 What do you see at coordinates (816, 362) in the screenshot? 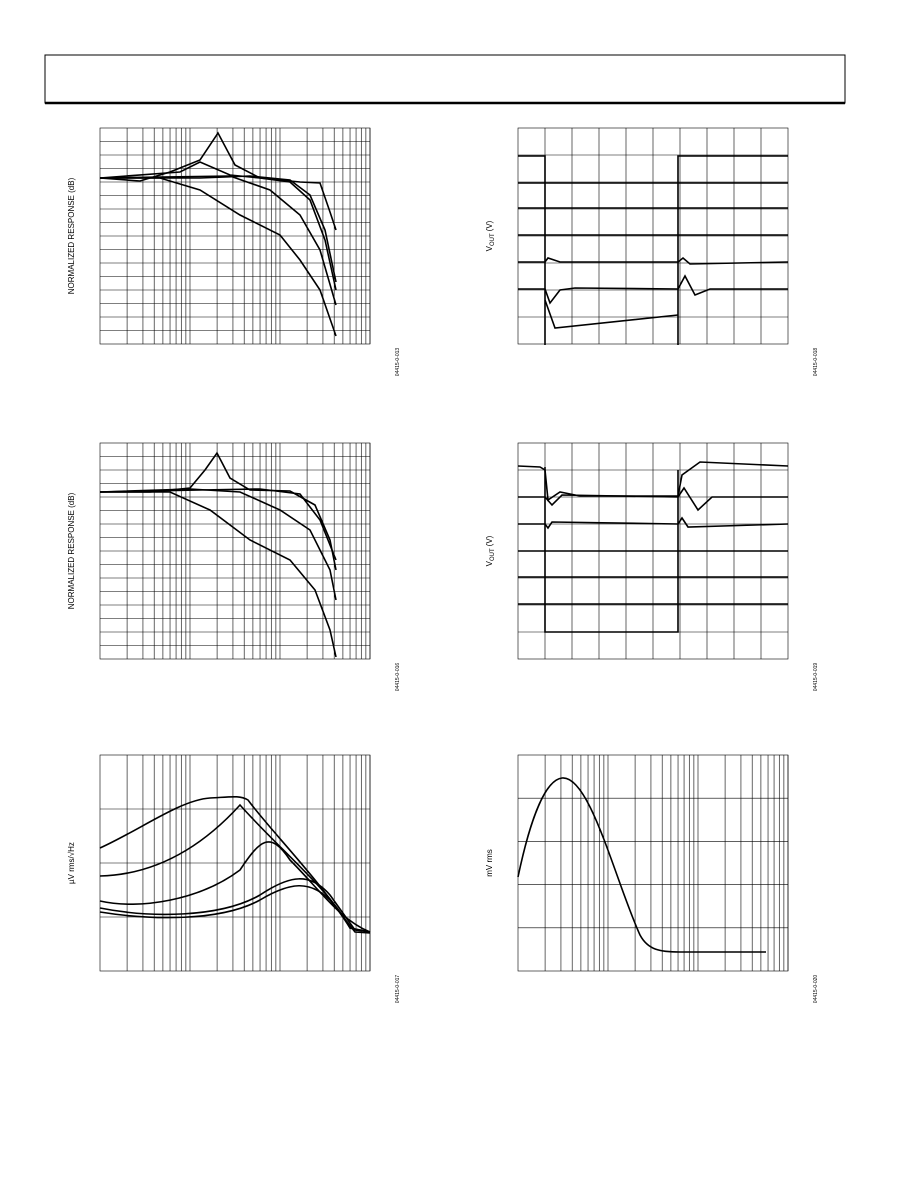
I see `figure-id: 04415-0-018` at bounding box center [816, 362].